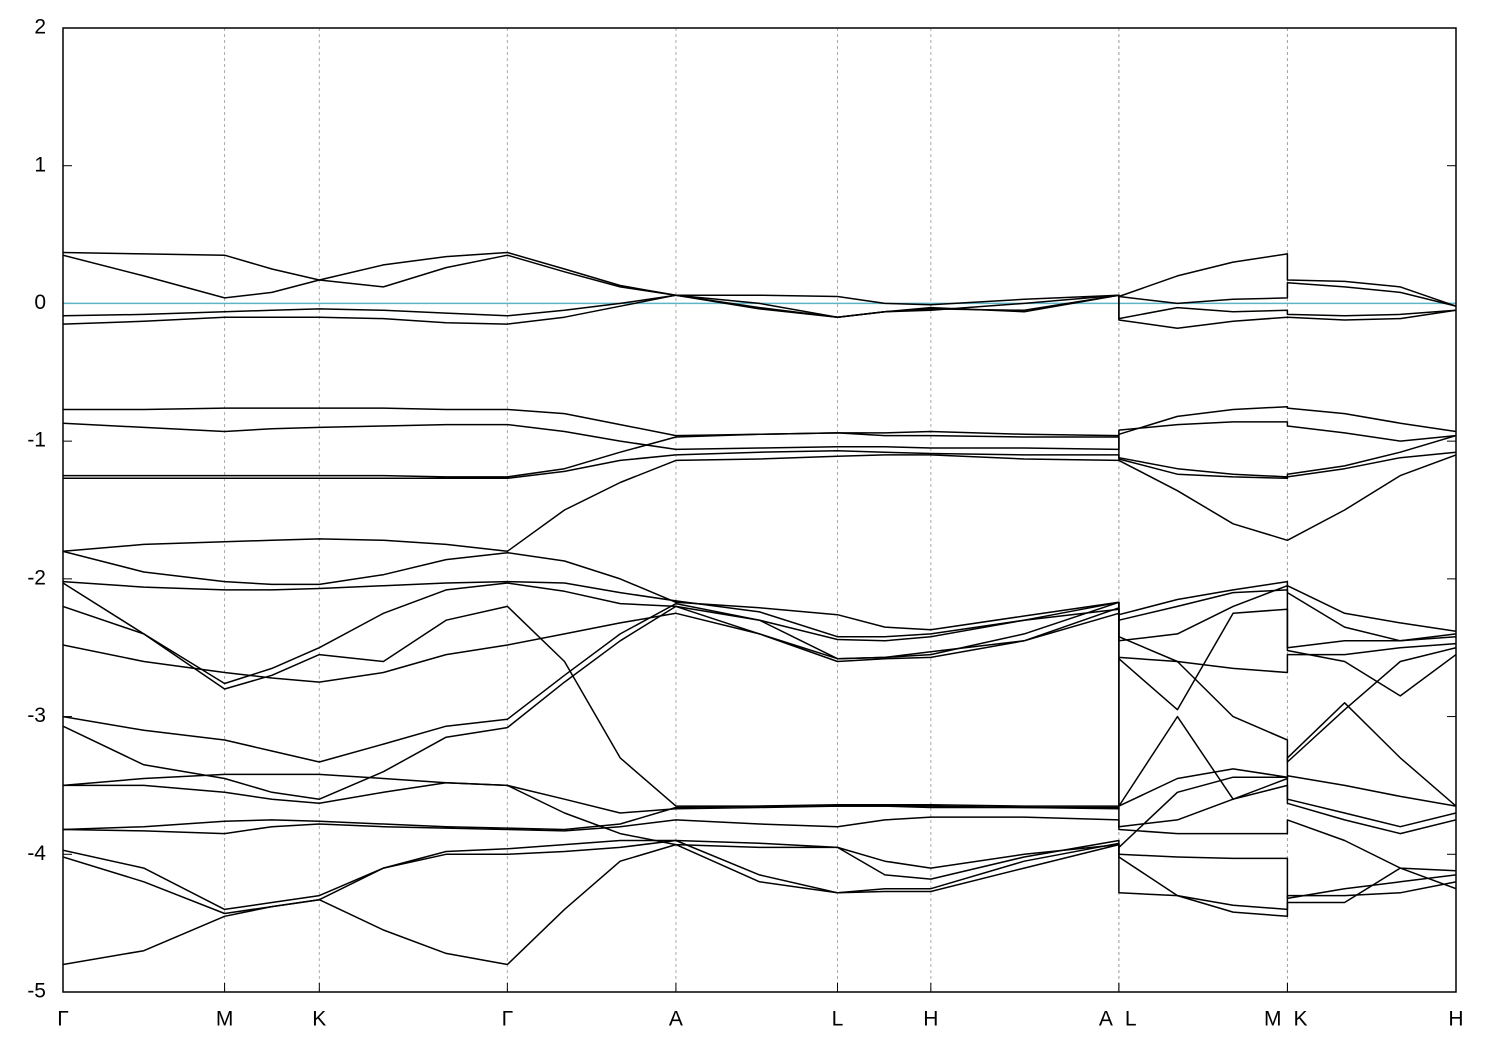 This screenshot has height=1050, width=1500. What do you see at coordinates (36, 853) in the screenshot?
I see `y-tick-label: -4` at bounding box center [36, 853].